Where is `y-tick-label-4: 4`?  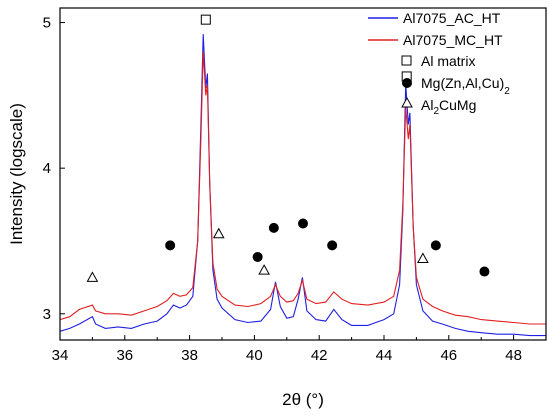 y-tick-label-4: 4 is located at coordinates (47, 168).